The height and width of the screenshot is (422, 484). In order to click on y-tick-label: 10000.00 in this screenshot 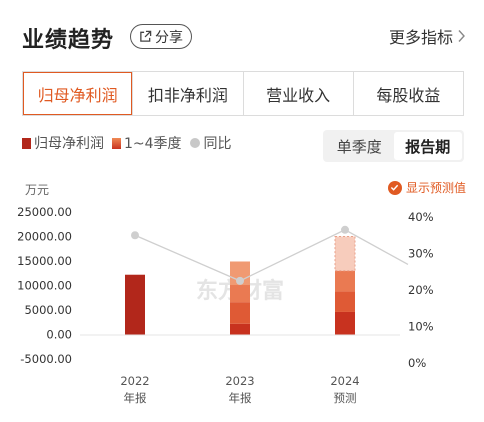, I will do `click(44, 286)`.